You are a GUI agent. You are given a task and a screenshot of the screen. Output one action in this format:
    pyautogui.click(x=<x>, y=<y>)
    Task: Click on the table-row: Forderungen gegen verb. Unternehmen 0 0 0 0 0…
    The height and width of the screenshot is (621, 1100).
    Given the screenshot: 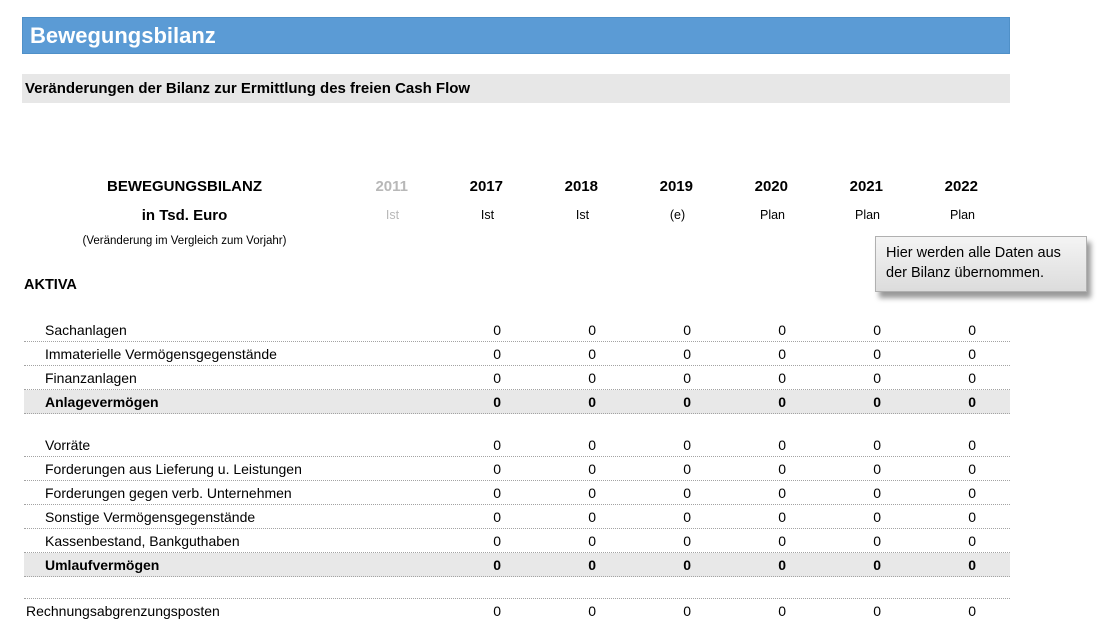 What is the action you would take?
    pyautogui.click(x=517, y=493)
    